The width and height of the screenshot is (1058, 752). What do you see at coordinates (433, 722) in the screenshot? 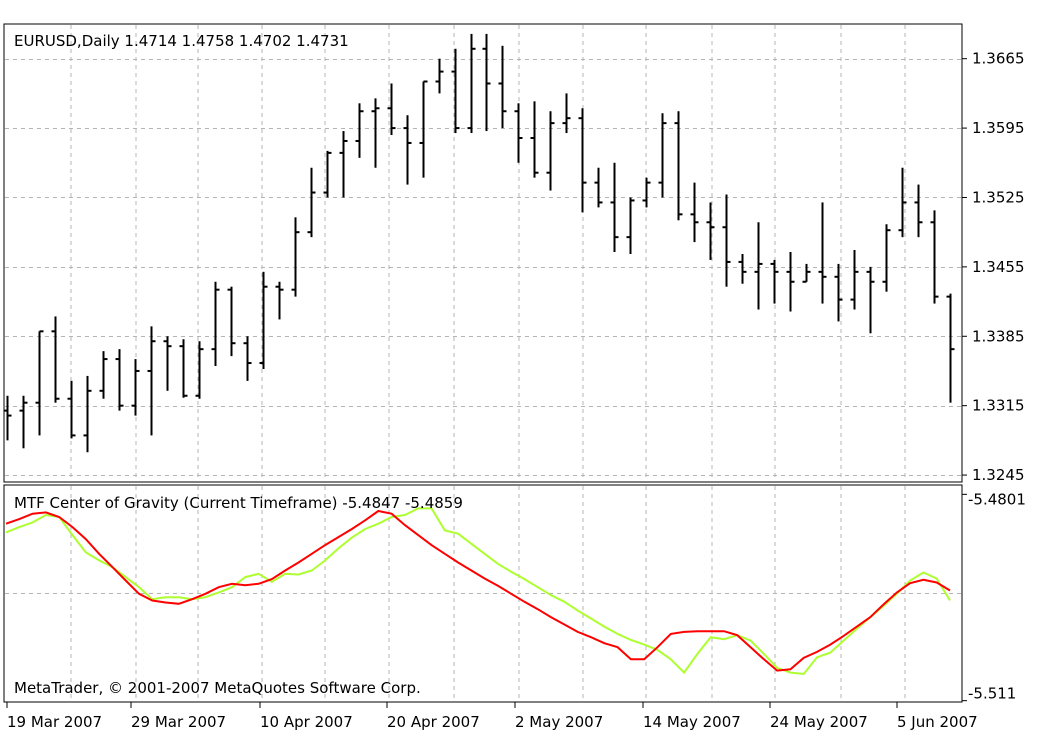
I see `x-tick-label: 20 Apr 2007` at bounding box center [433, 722].